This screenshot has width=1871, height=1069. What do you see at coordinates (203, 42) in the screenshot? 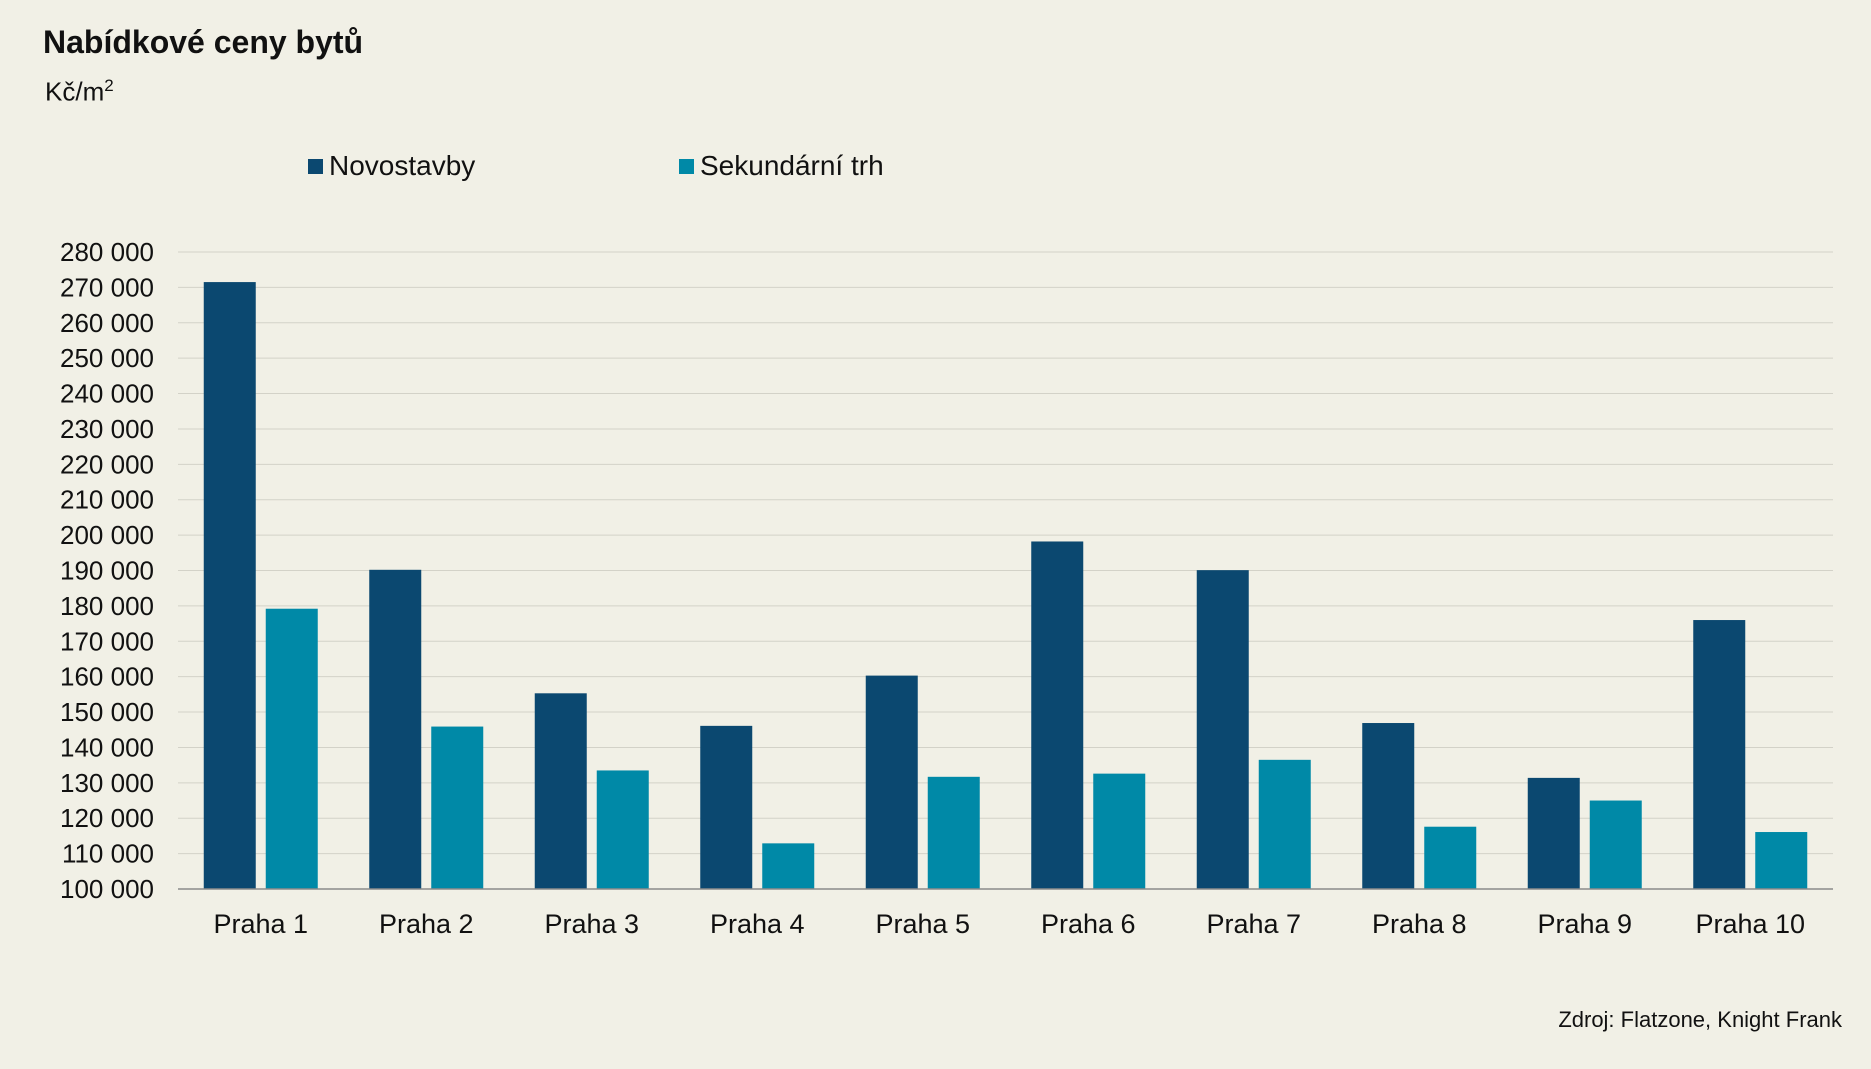
I see `chart-title: Nabídkové ceny bytů` at bounding box center [203, 42].